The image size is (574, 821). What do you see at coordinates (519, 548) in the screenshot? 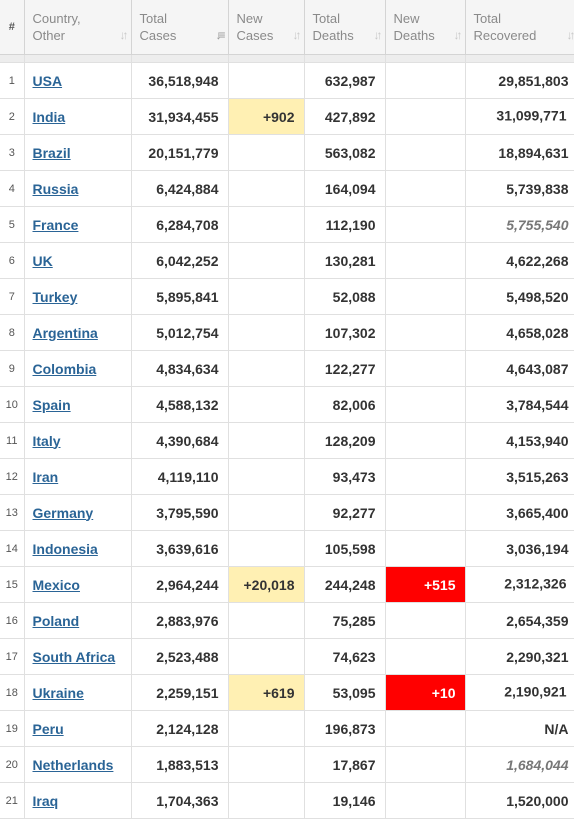
I see `total-recovered-cell: 3,036,194` at bounding box center [519, 548].